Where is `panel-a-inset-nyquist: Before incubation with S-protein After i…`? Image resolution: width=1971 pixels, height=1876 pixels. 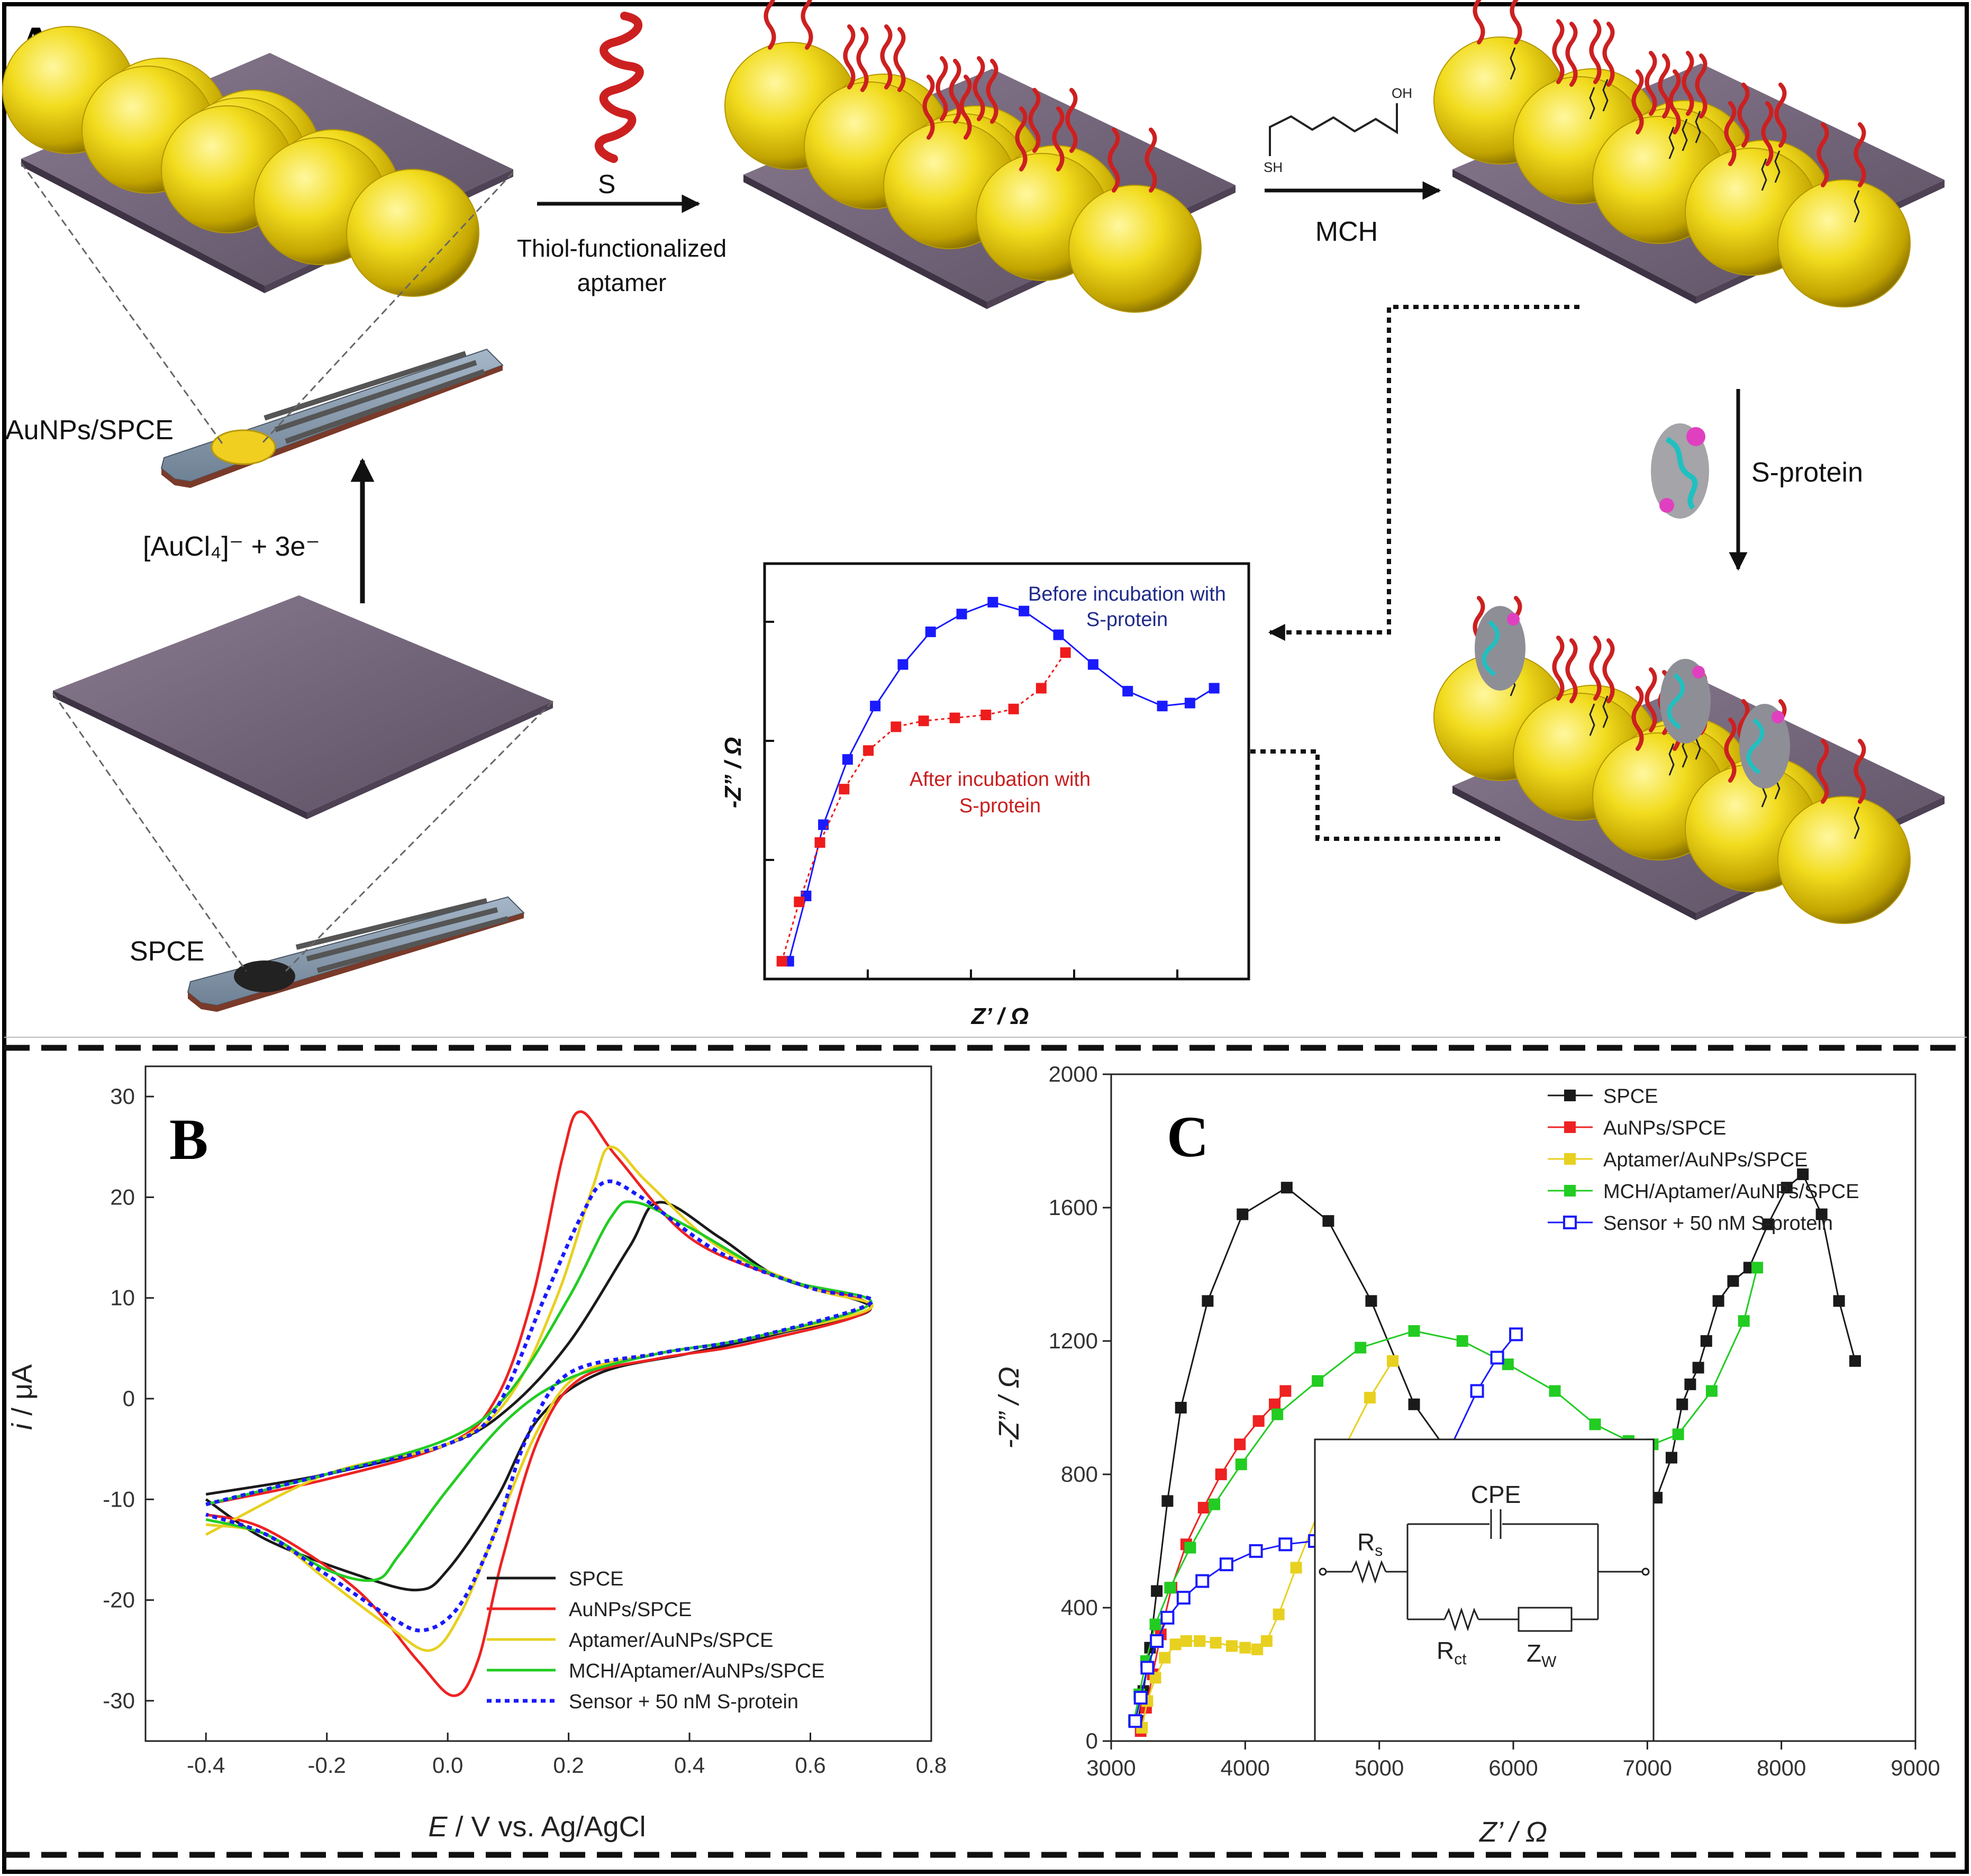
panel-a-inset-nyquist: Before incubation with S-protein After i… is located at coordinates (985, 795).